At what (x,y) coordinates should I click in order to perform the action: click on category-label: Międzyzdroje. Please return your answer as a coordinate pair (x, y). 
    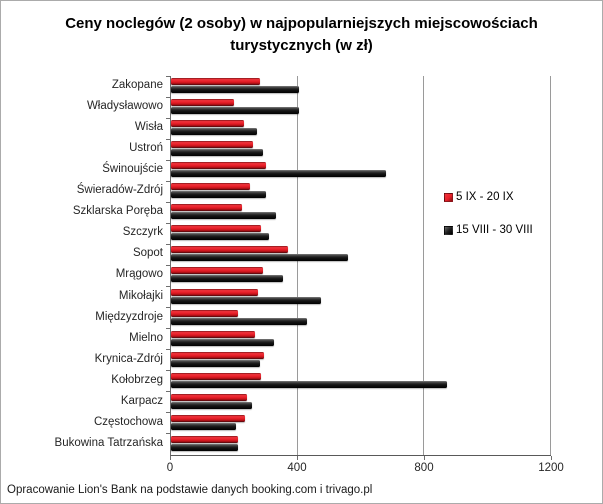
    Looking at the image, I should click on (129, 316).